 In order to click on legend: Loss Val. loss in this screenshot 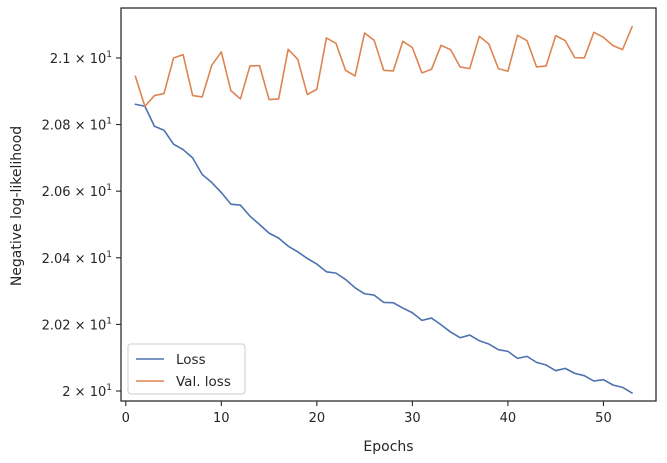, I will do `click(186, 369)`.